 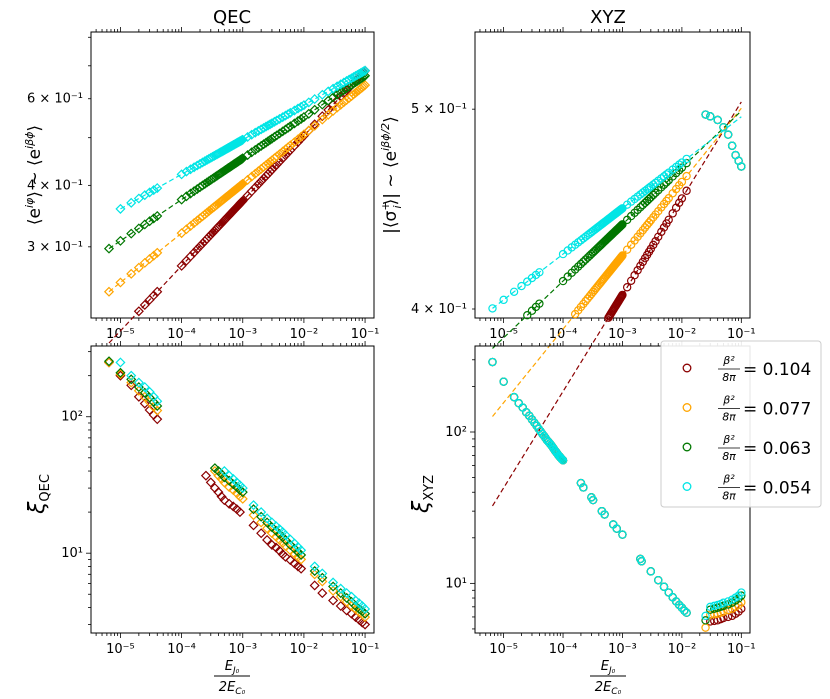 I want to click on qec-bottom-frame, so click(x=232, y=489).